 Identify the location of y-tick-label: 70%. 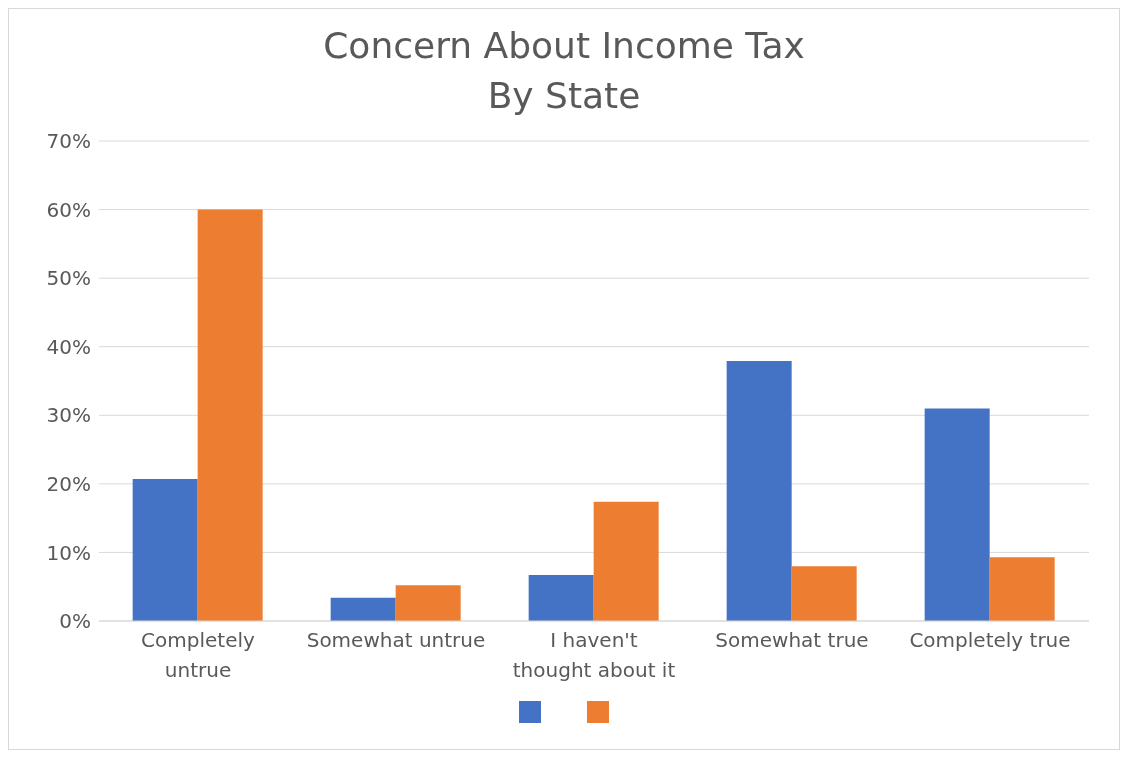
(68, 141).